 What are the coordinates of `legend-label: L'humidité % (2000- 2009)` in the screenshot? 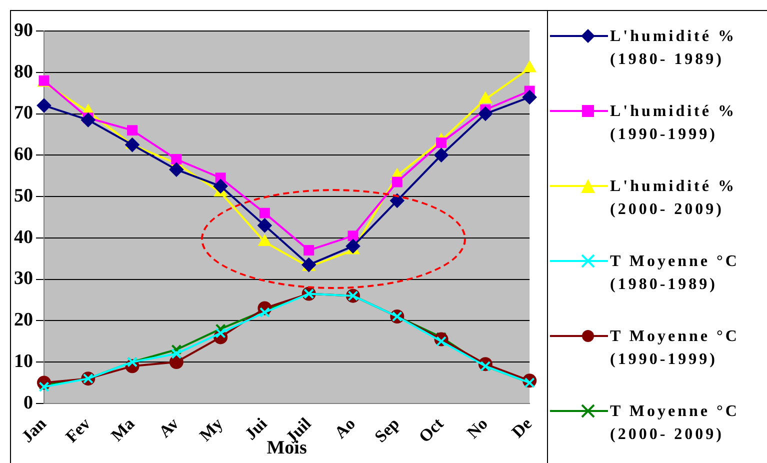 It's located at (674, 198).